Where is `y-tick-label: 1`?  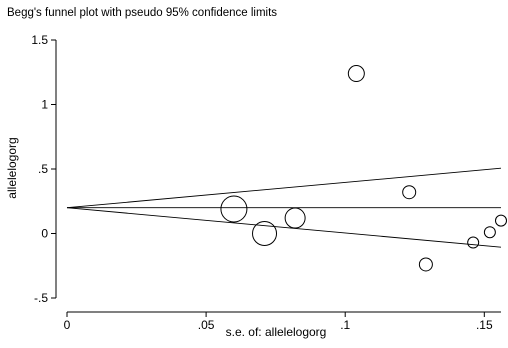
y-tick-label: 1 is located at coordinates (44, 105).